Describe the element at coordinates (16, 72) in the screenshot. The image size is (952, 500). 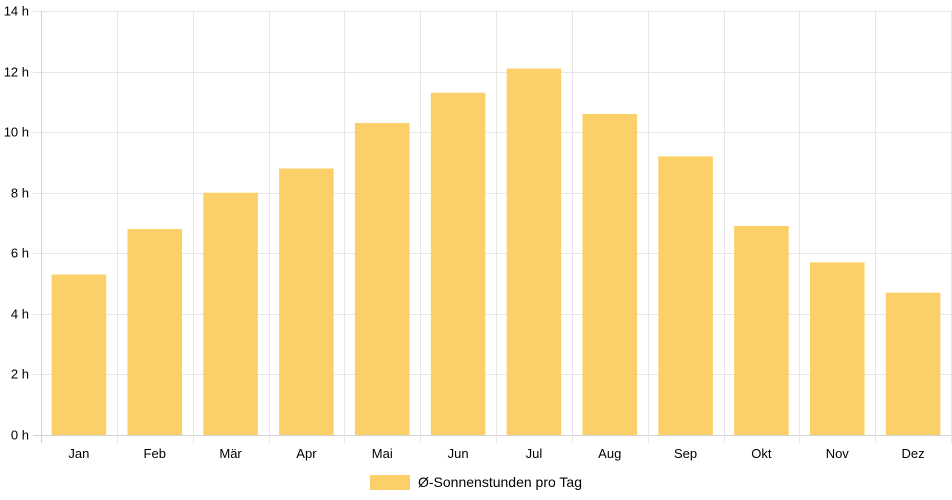
I see `y-tick-label: 12 h` at that location.